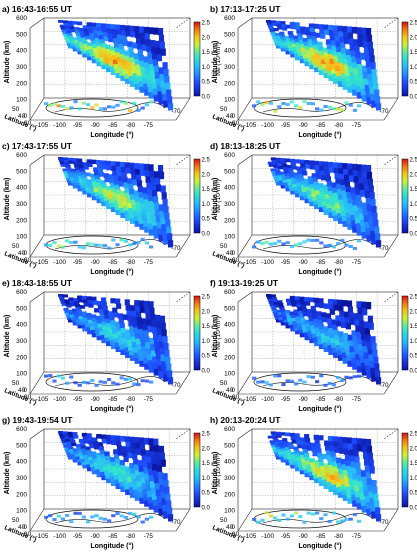  I want to click on colorbar-tick-label: 1.5, so click(206, 190).